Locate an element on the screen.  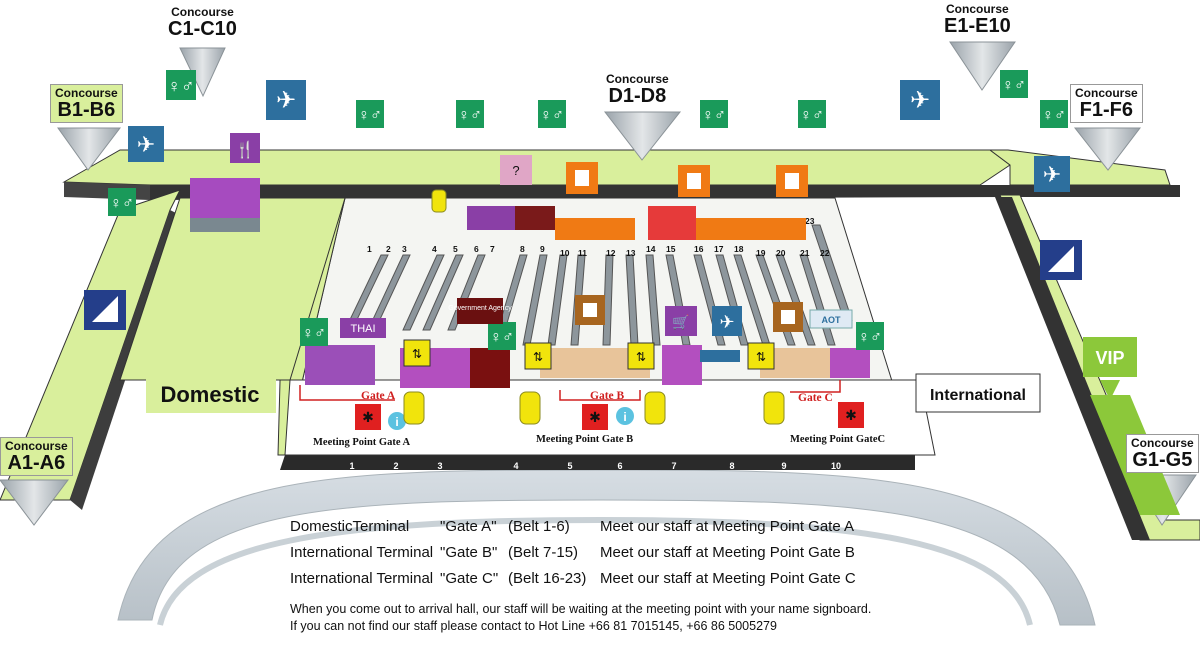
belt-number: 15 is located at coordinates (671, 249).